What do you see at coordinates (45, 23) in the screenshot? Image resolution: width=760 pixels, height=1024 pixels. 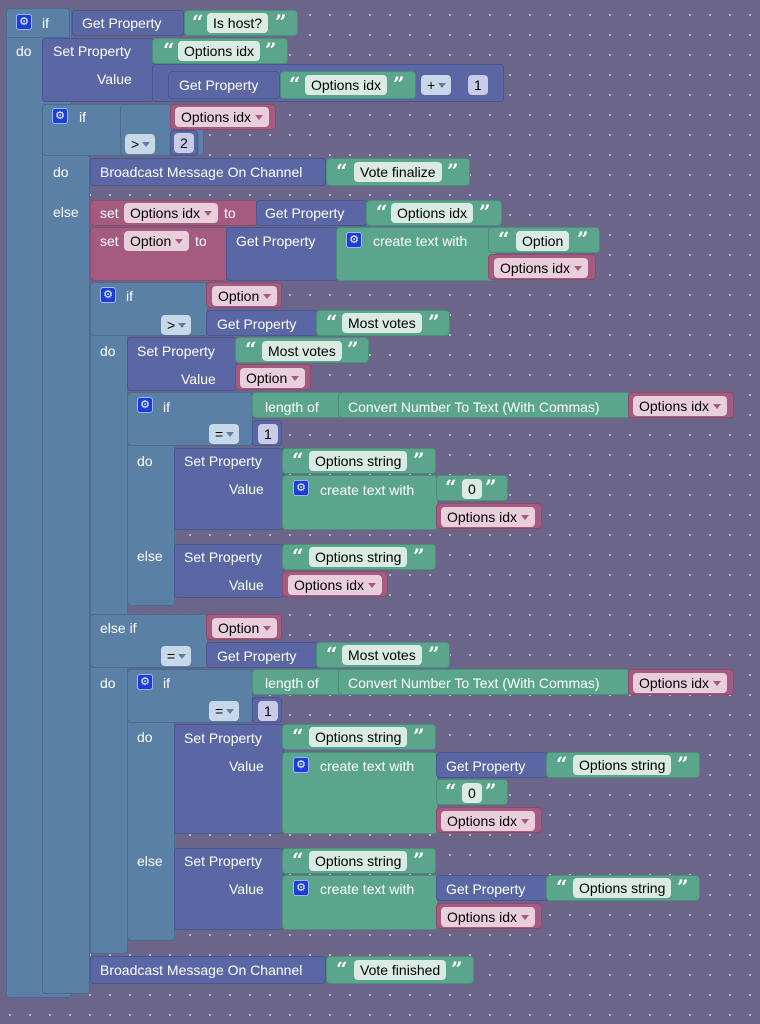 I see `if-label: if` at bounding box center [45, 23].